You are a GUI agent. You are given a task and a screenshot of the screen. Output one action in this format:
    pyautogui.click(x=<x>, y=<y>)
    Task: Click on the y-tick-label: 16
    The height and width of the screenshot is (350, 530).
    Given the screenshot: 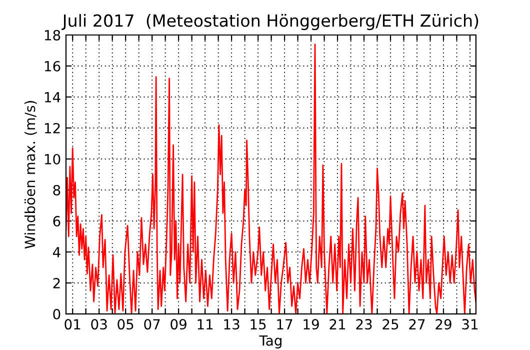 What is the action you would take?
    pyautogui.click(x=52, y=66)
    